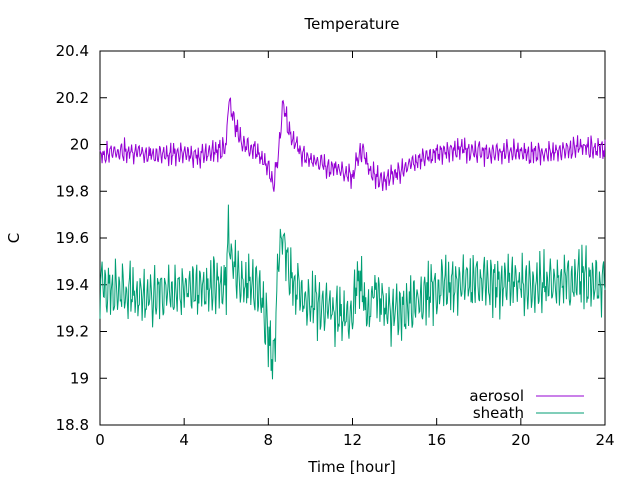  What do you see at coordinates (436, 440) in the screenshot?
I see `x-tick-label: 16` at bounding box center [436, 440].